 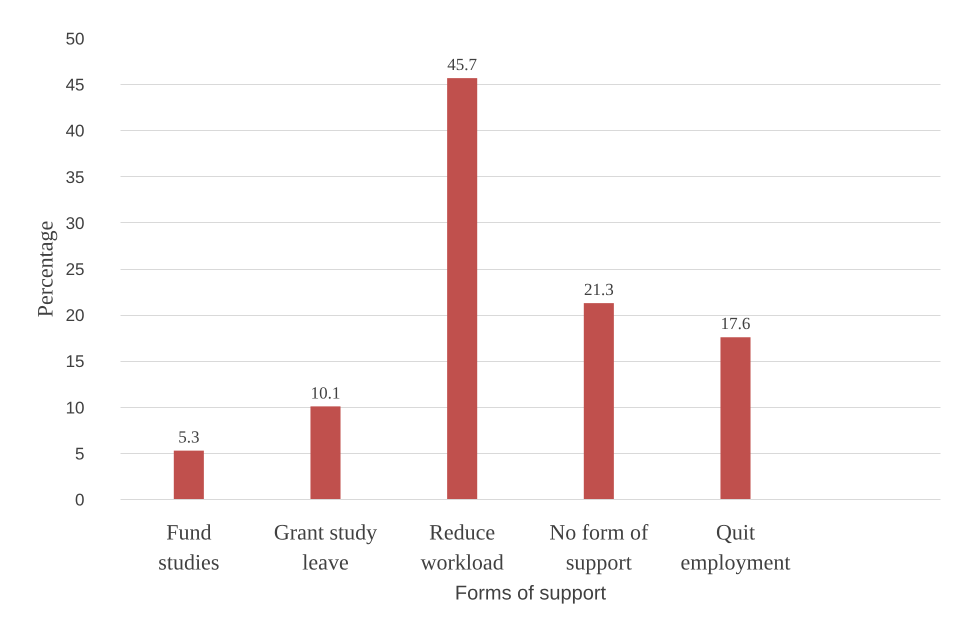 What do you see at coordinates (462, 547) in the screenshot?
I see `x-tick-label: Reduce workload` at bounding box center [462, 547].